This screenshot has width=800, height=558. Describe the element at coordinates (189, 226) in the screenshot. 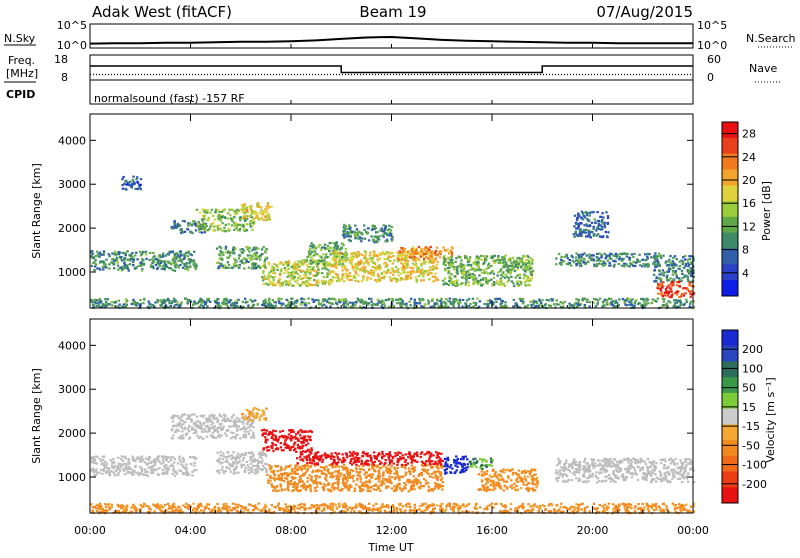

I see `scatter-region` at that location.